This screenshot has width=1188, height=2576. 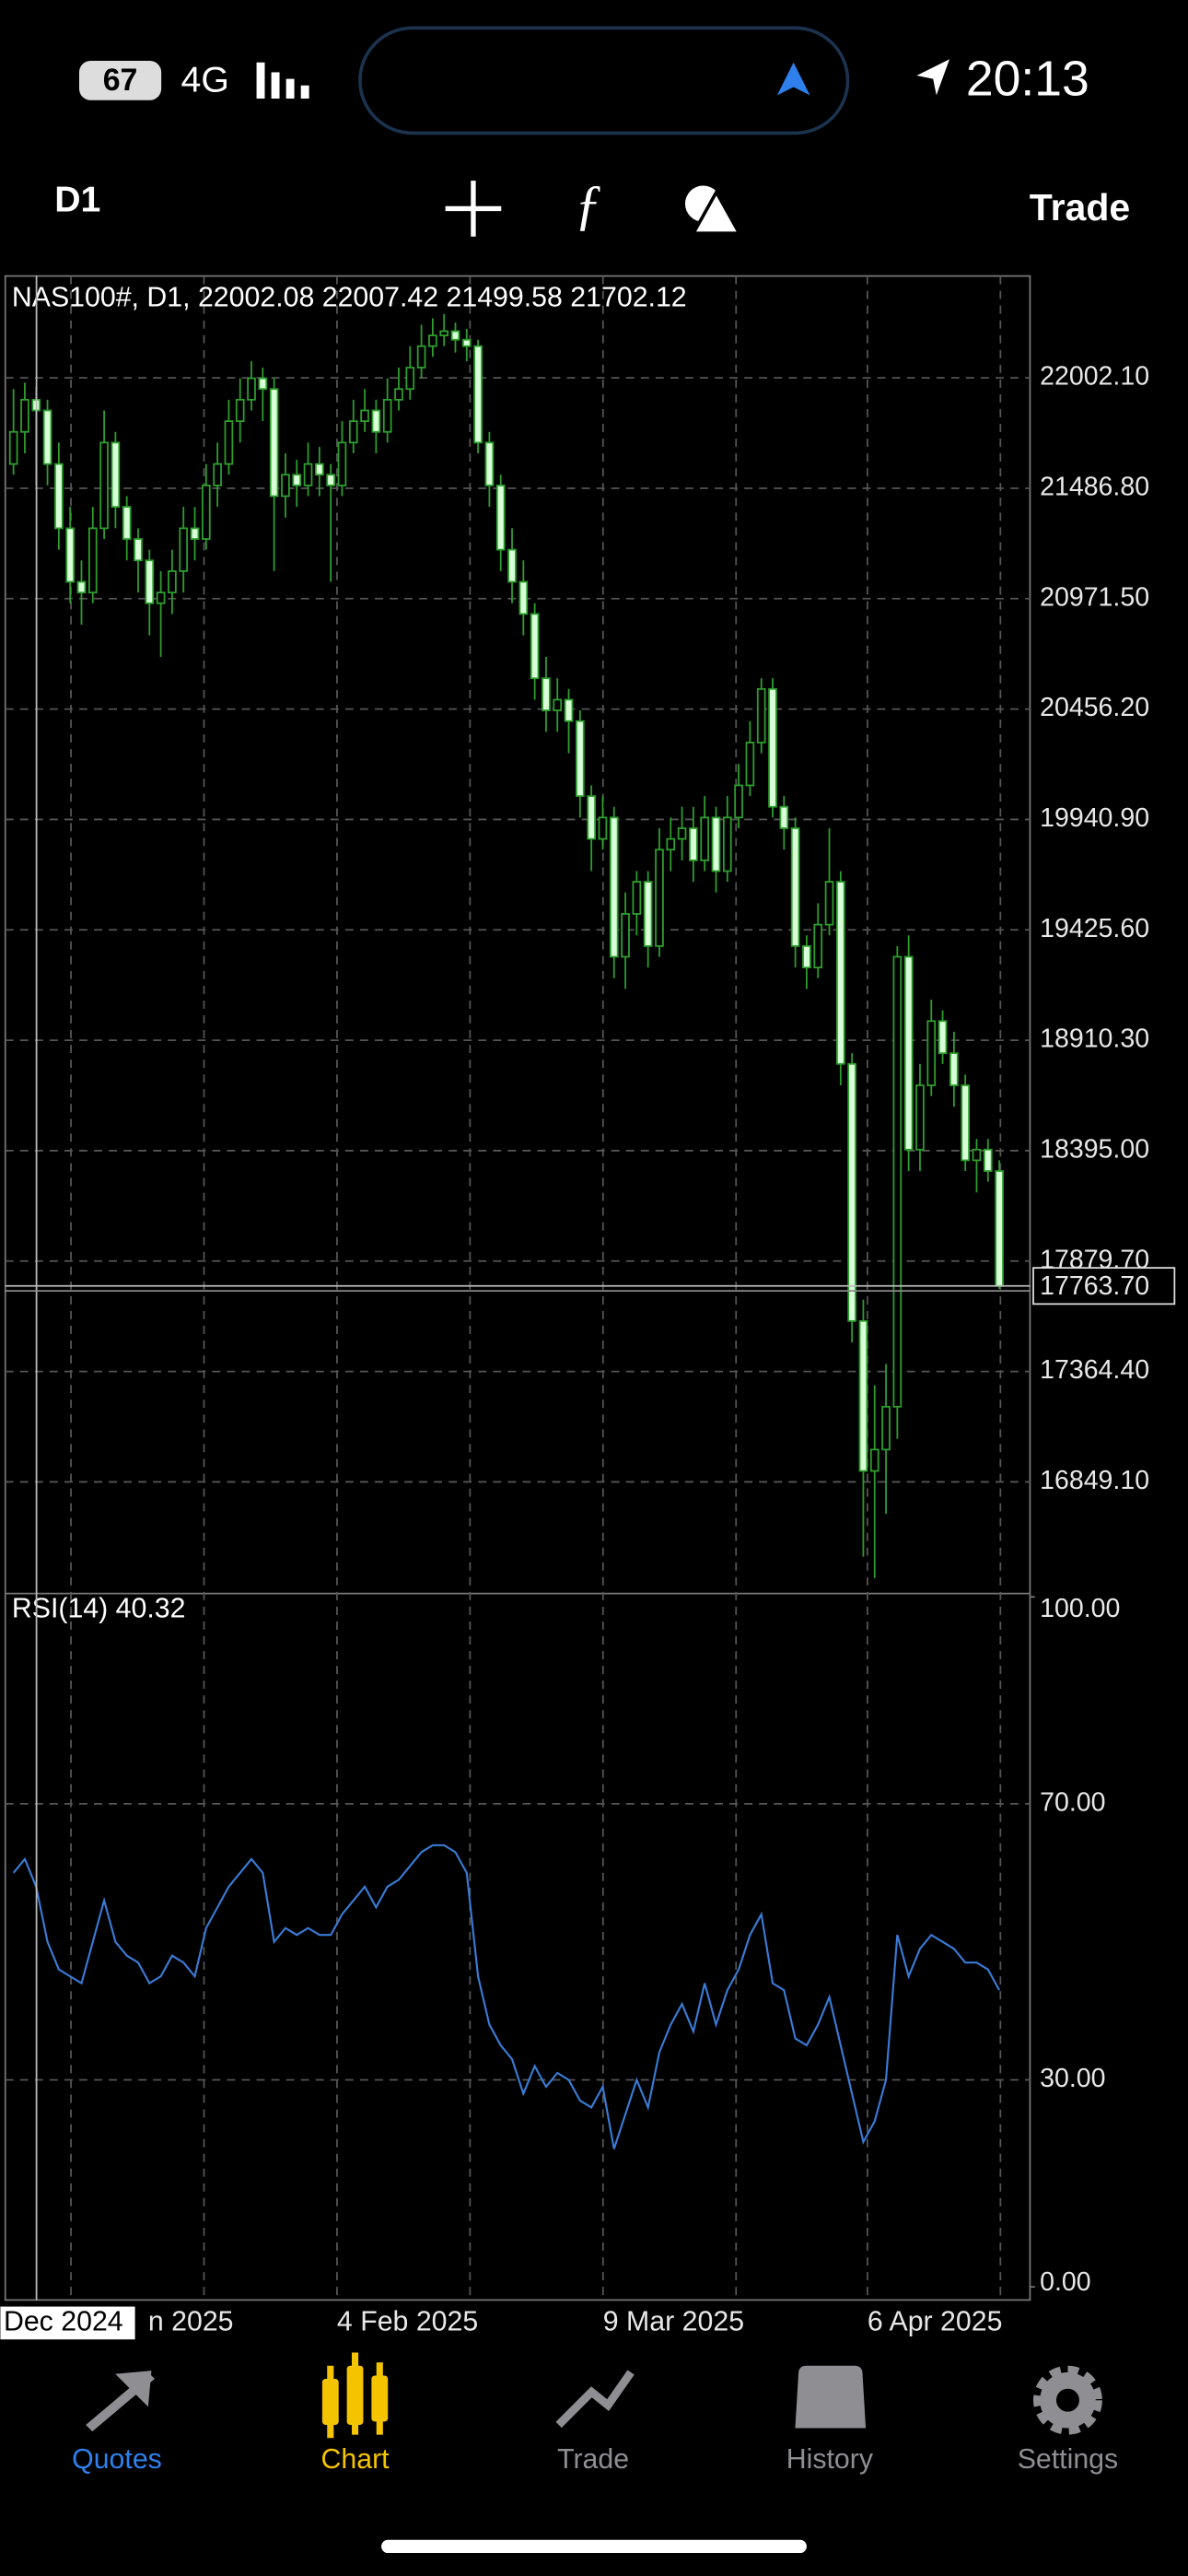 I want to click on chart-icon, so click(x=355, y=2395).